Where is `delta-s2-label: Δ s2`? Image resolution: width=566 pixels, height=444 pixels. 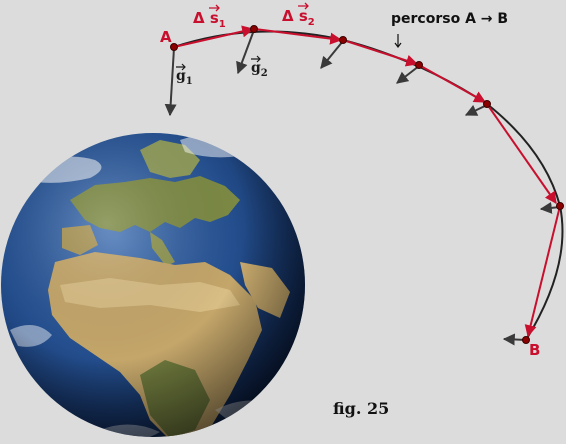
delta-s2-label: Δ s2 is located at coordinates (298, 17).